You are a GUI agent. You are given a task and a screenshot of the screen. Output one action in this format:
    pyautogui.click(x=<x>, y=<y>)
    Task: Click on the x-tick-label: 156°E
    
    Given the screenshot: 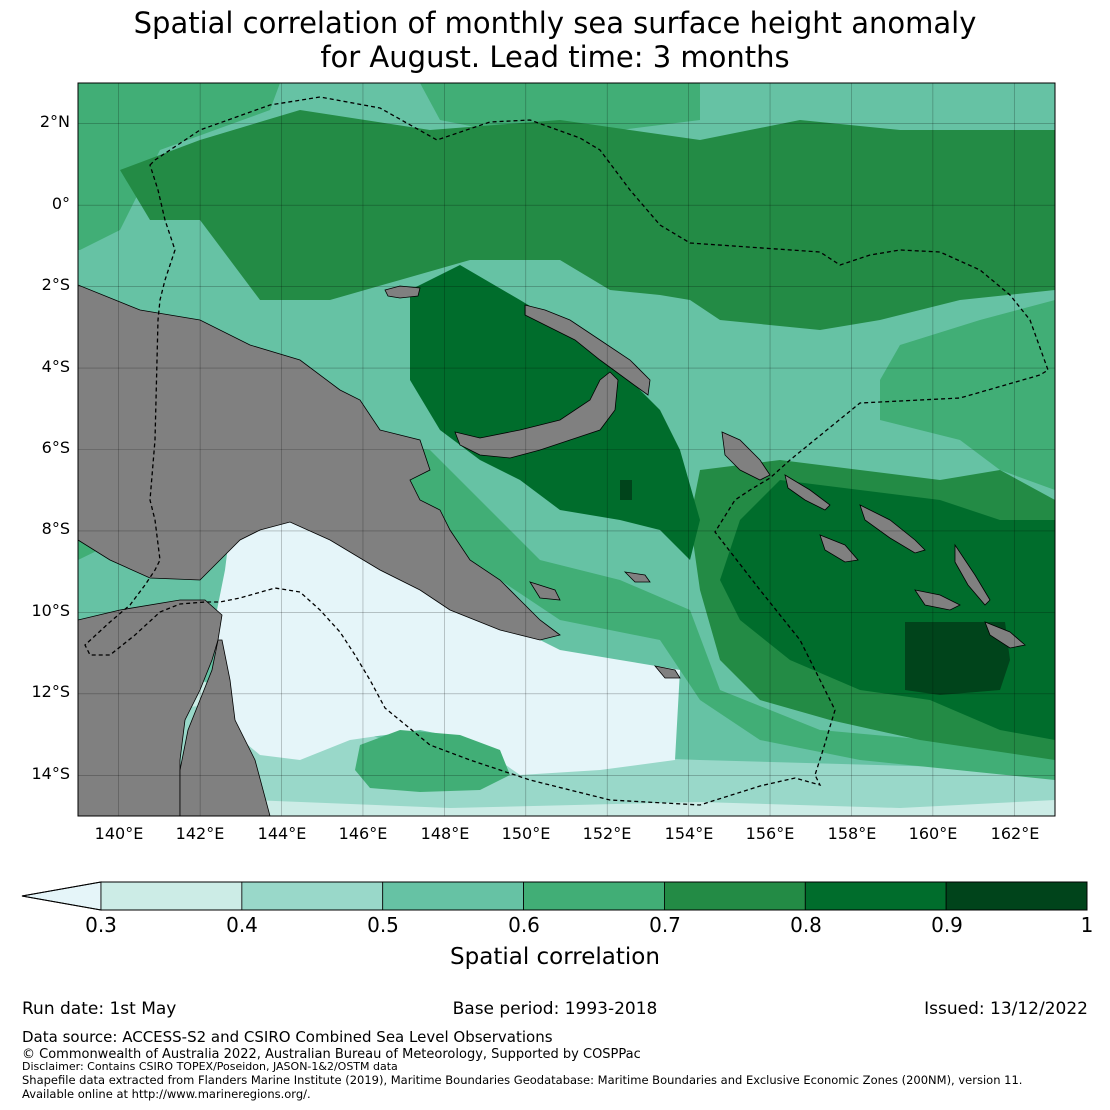 What is the action you would take?
    pyautogui.click(x=770, y=833)
    